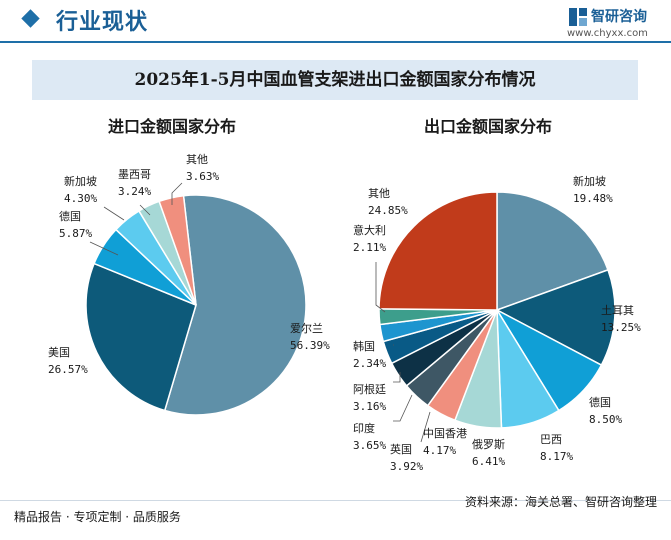  Describe the element at coordinates (401, 449) in the screenshot. I see `export-label-name-6: 英国` at that location.